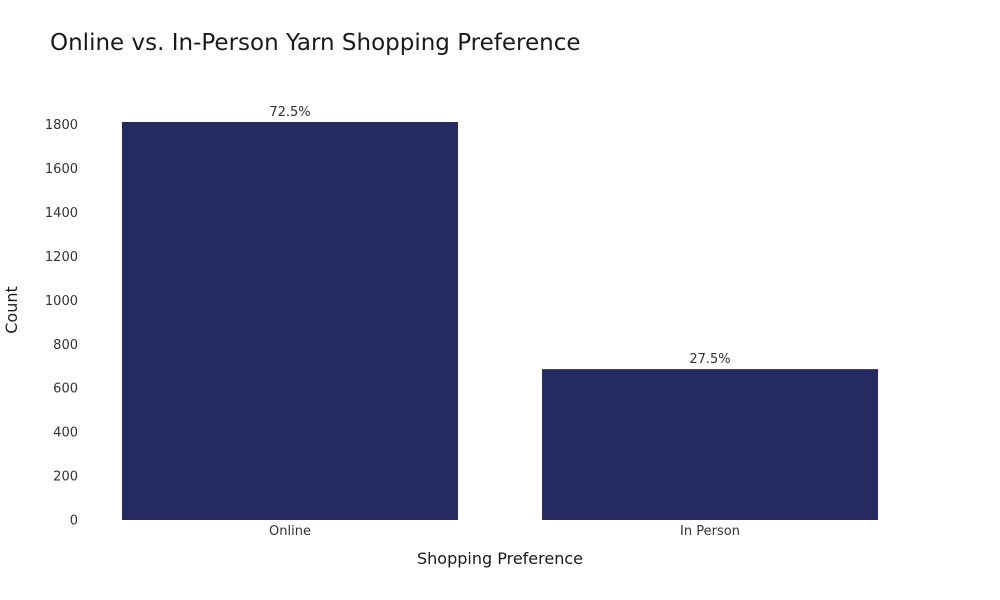 This screenshot has width=1000, height=600. What do you see at coordinates (500, 558) in the screenshot?
I see `x-axis-title: Shopping Preference` at bounding box center [500, 558].